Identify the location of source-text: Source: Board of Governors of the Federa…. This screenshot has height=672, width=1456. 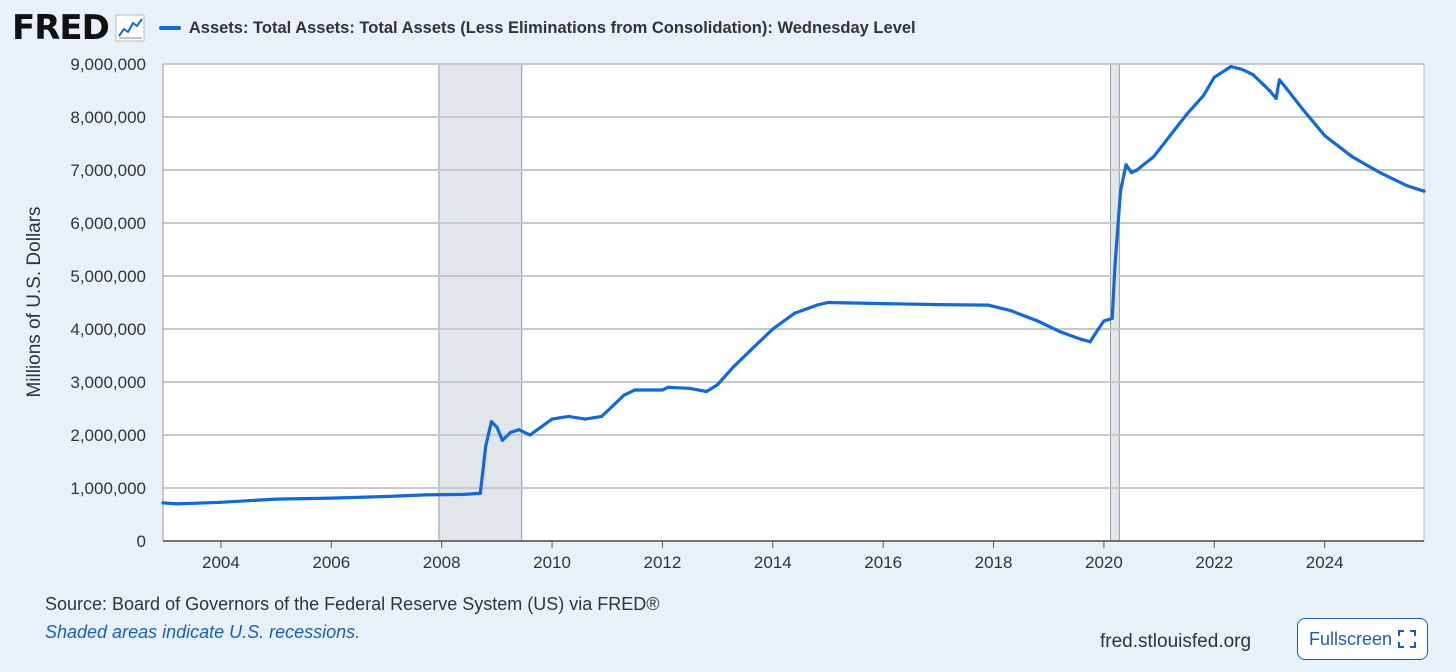
(352, 604).